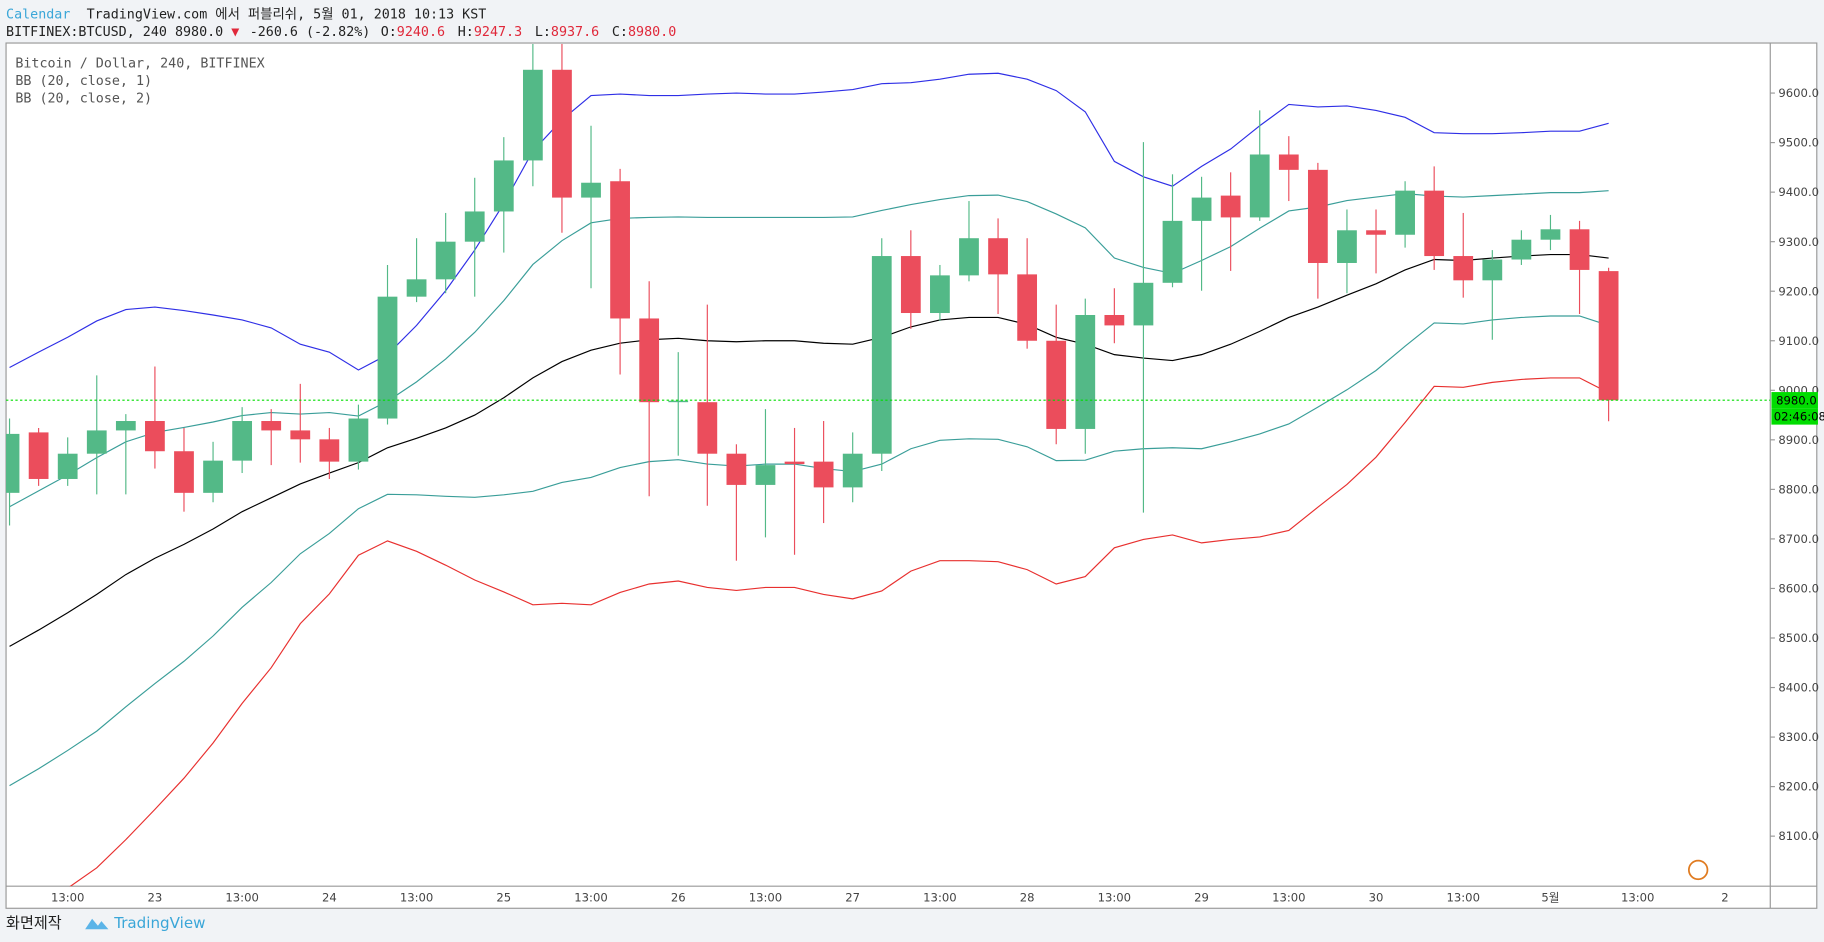 The width and height of the screenshot is (1824, 942). What do you see at coordinates (678, 897) in the screenshot?
I see `x-tick-label: 26` at bounding box center [678, 897].